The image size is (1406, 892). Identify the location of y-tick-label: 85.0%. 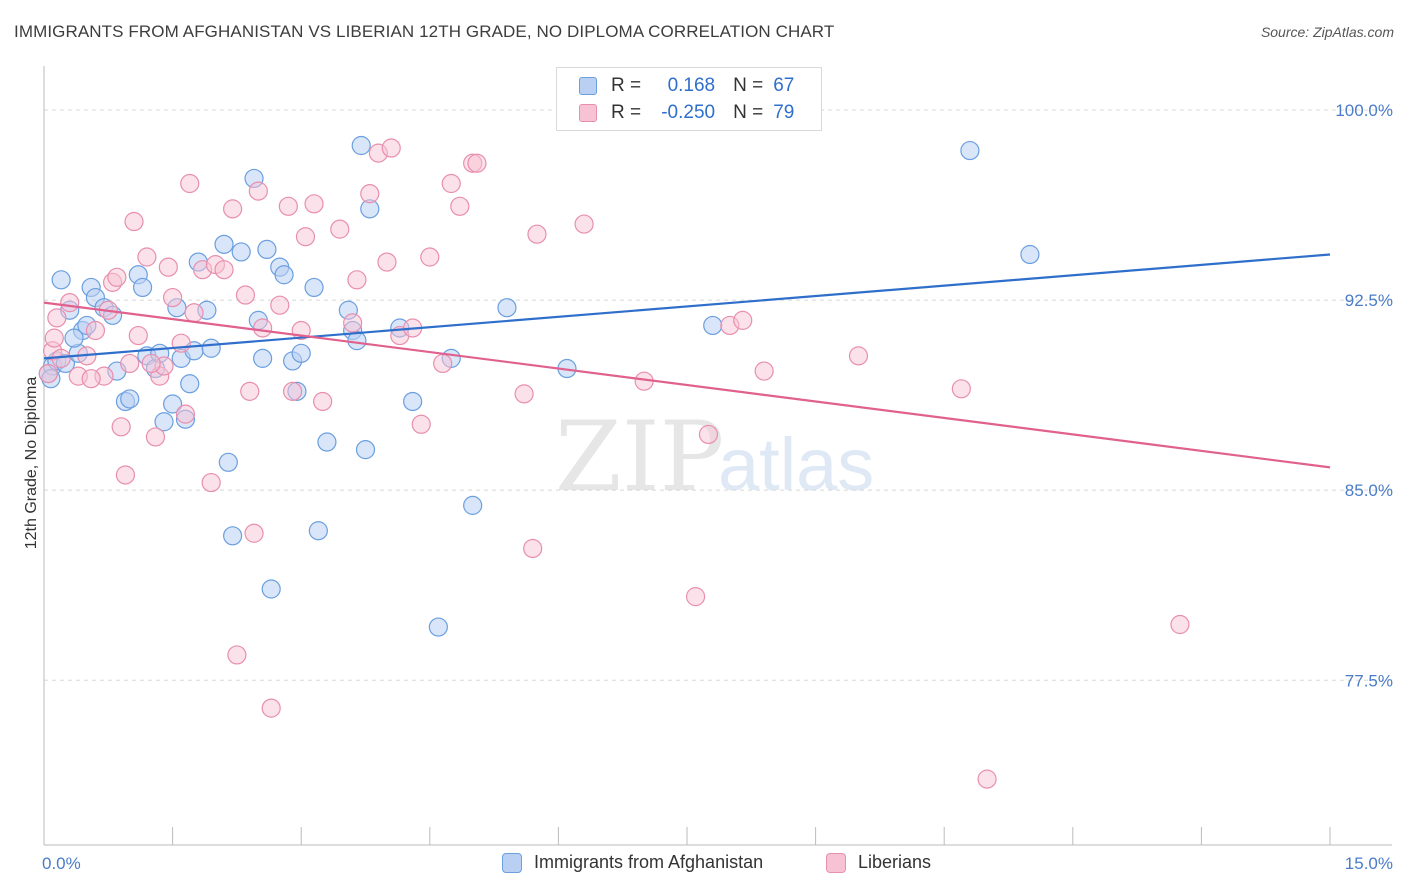
(1369, 490).